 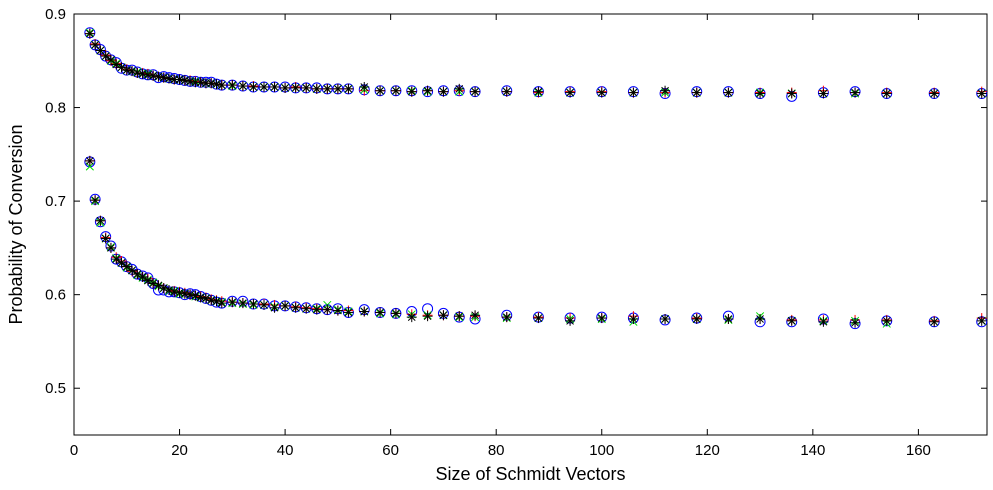 I want to click on x-tick-label: 40, so click(x=285, y=450).